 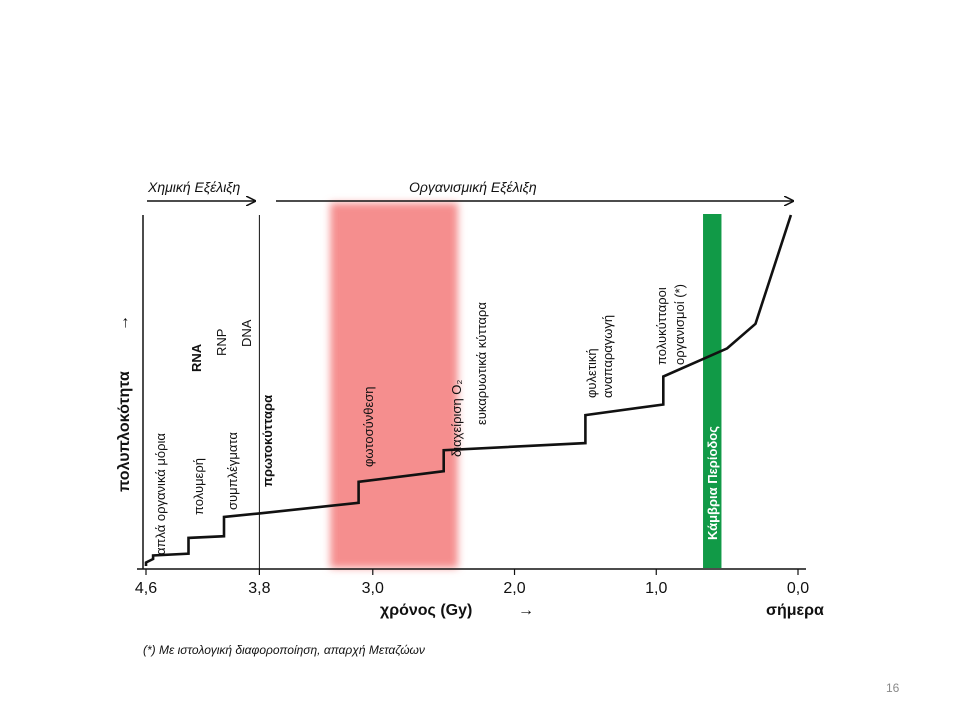 I want to click on label-rnp: RNP, so click(x=221, y=342).